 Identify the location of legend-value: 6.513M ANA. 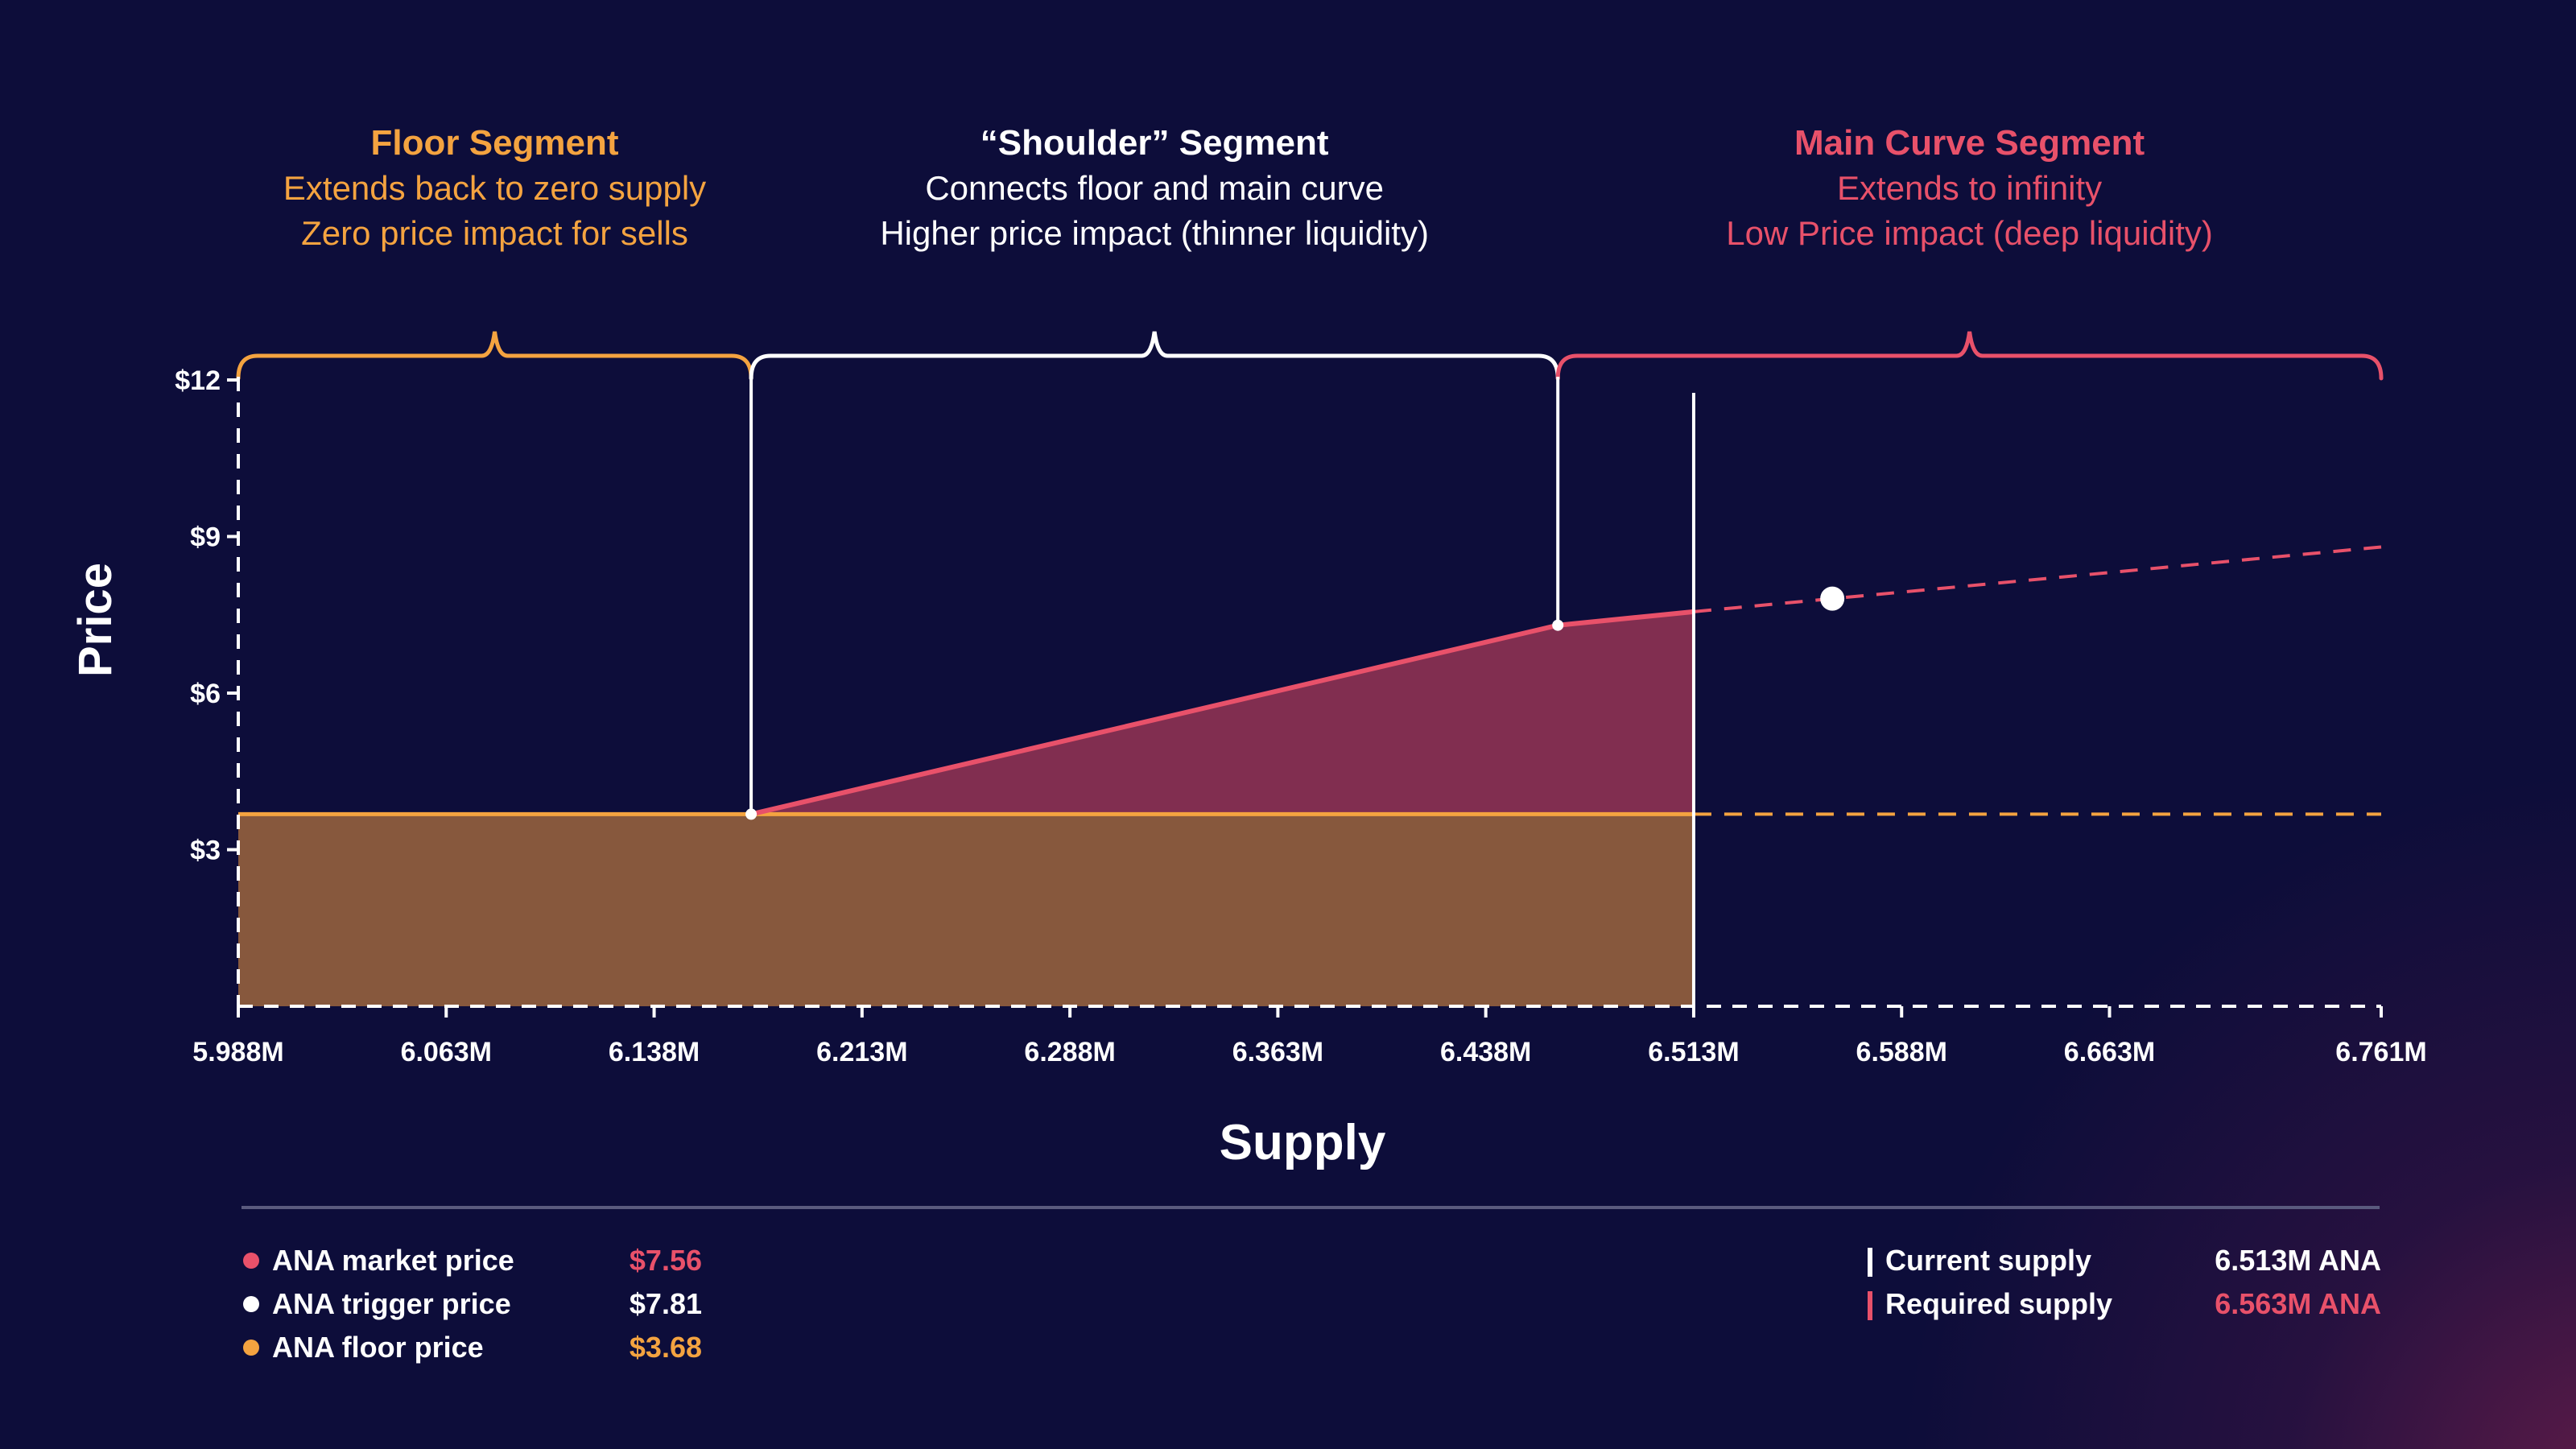
(2298, 1260).